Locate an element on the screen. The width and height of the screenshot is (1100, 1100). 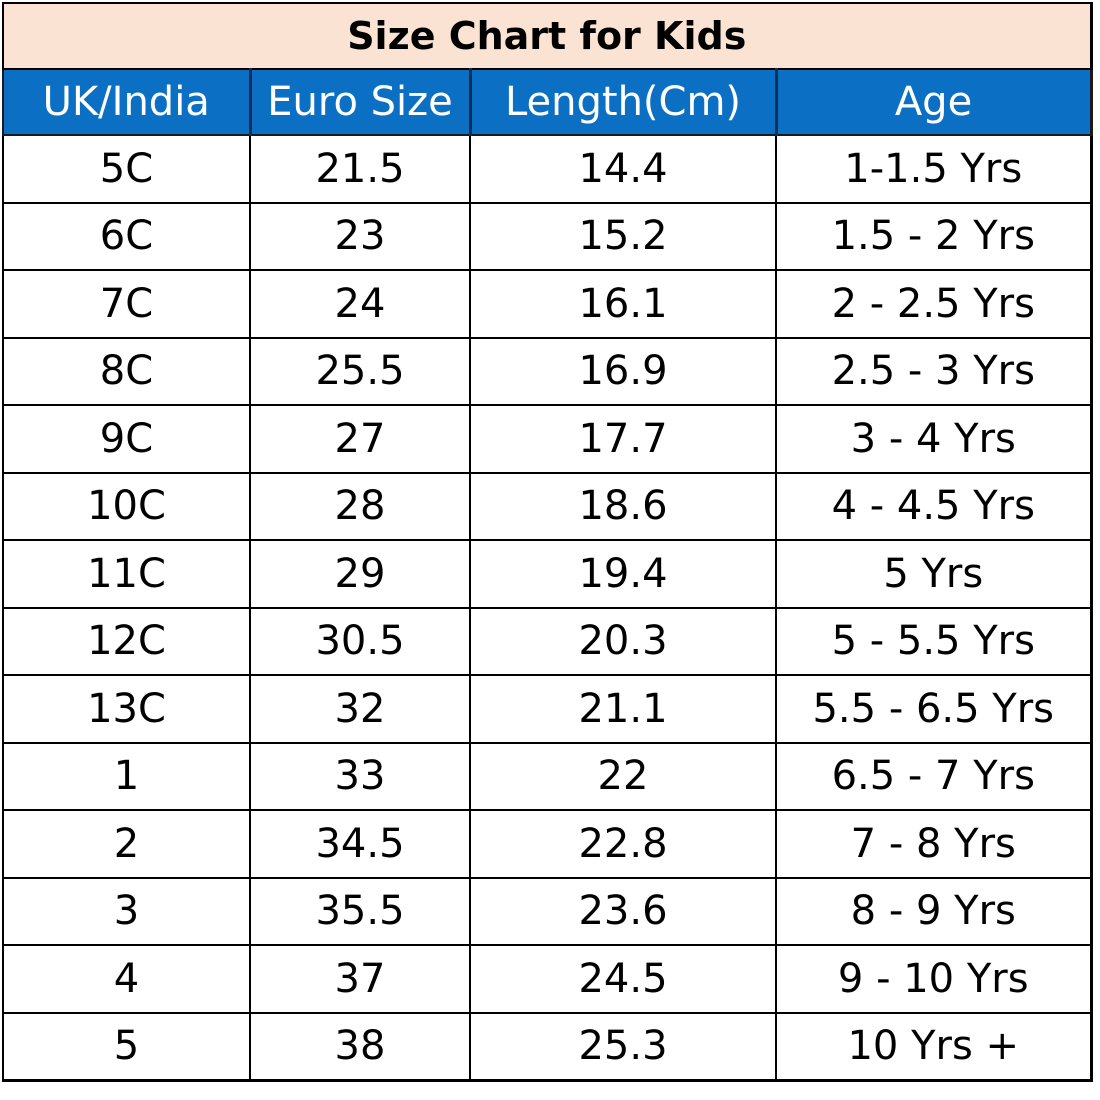
table-row: 6C 23 15.2 1.5 - 2 Yrs is located at coordinates (547, 236).